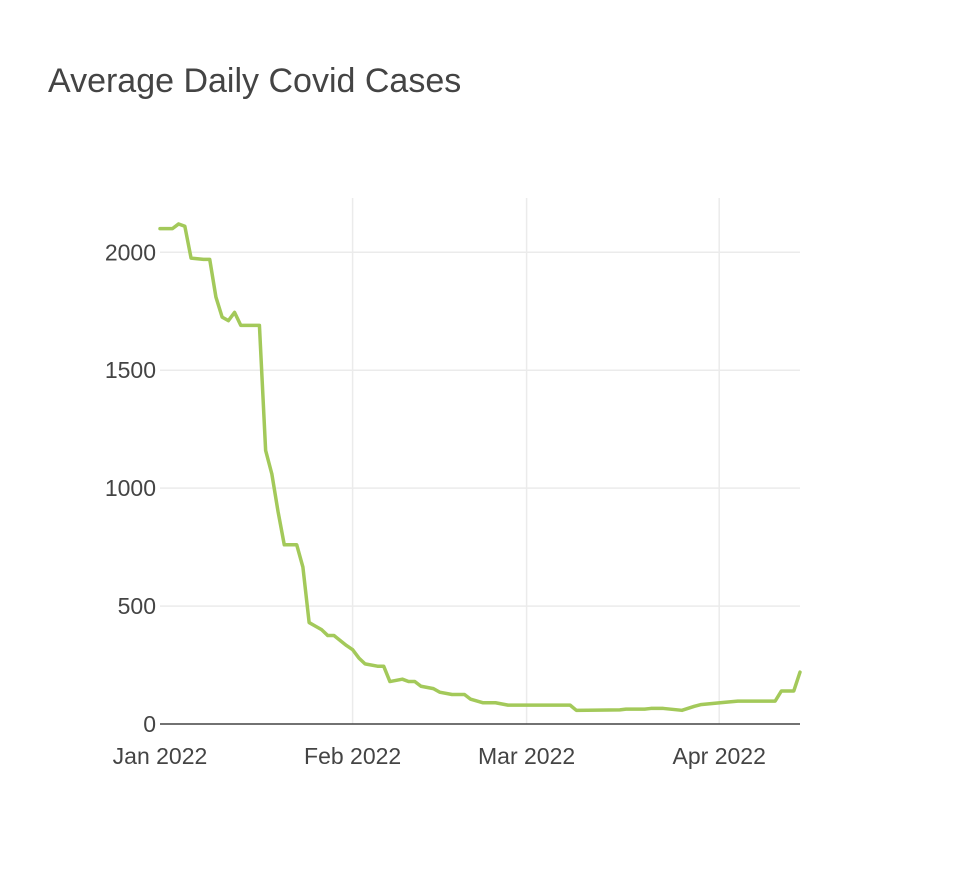 This screenshot has height=892, width=960. I want to click on y-axis-ticks: 0 500 1000 1500 2000, so click(130, 488).